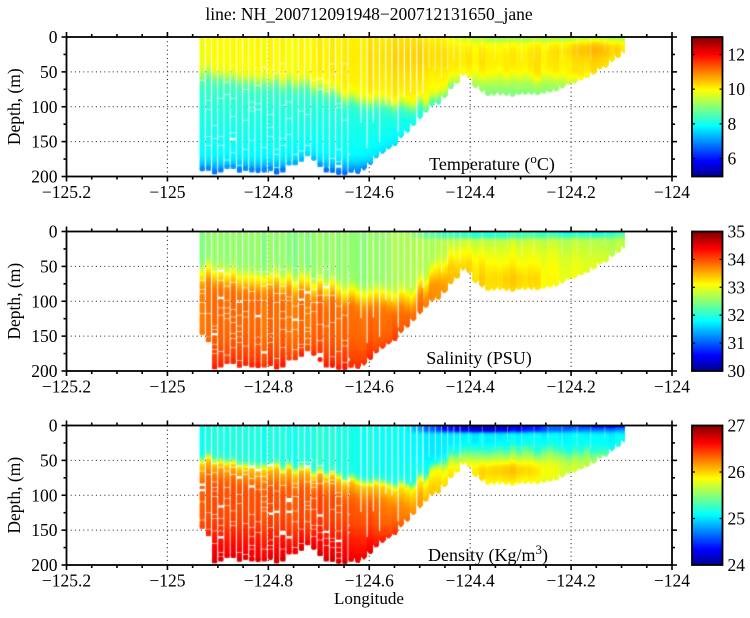 This screenshot has height=618, width=750. What do you see at coordinates (369, 14) in the screenshot?
I see `svg-text:line: NH_200712091948−20071213: line: NH_200712091948−200712131650_jane` at bounding box center [369, 14].